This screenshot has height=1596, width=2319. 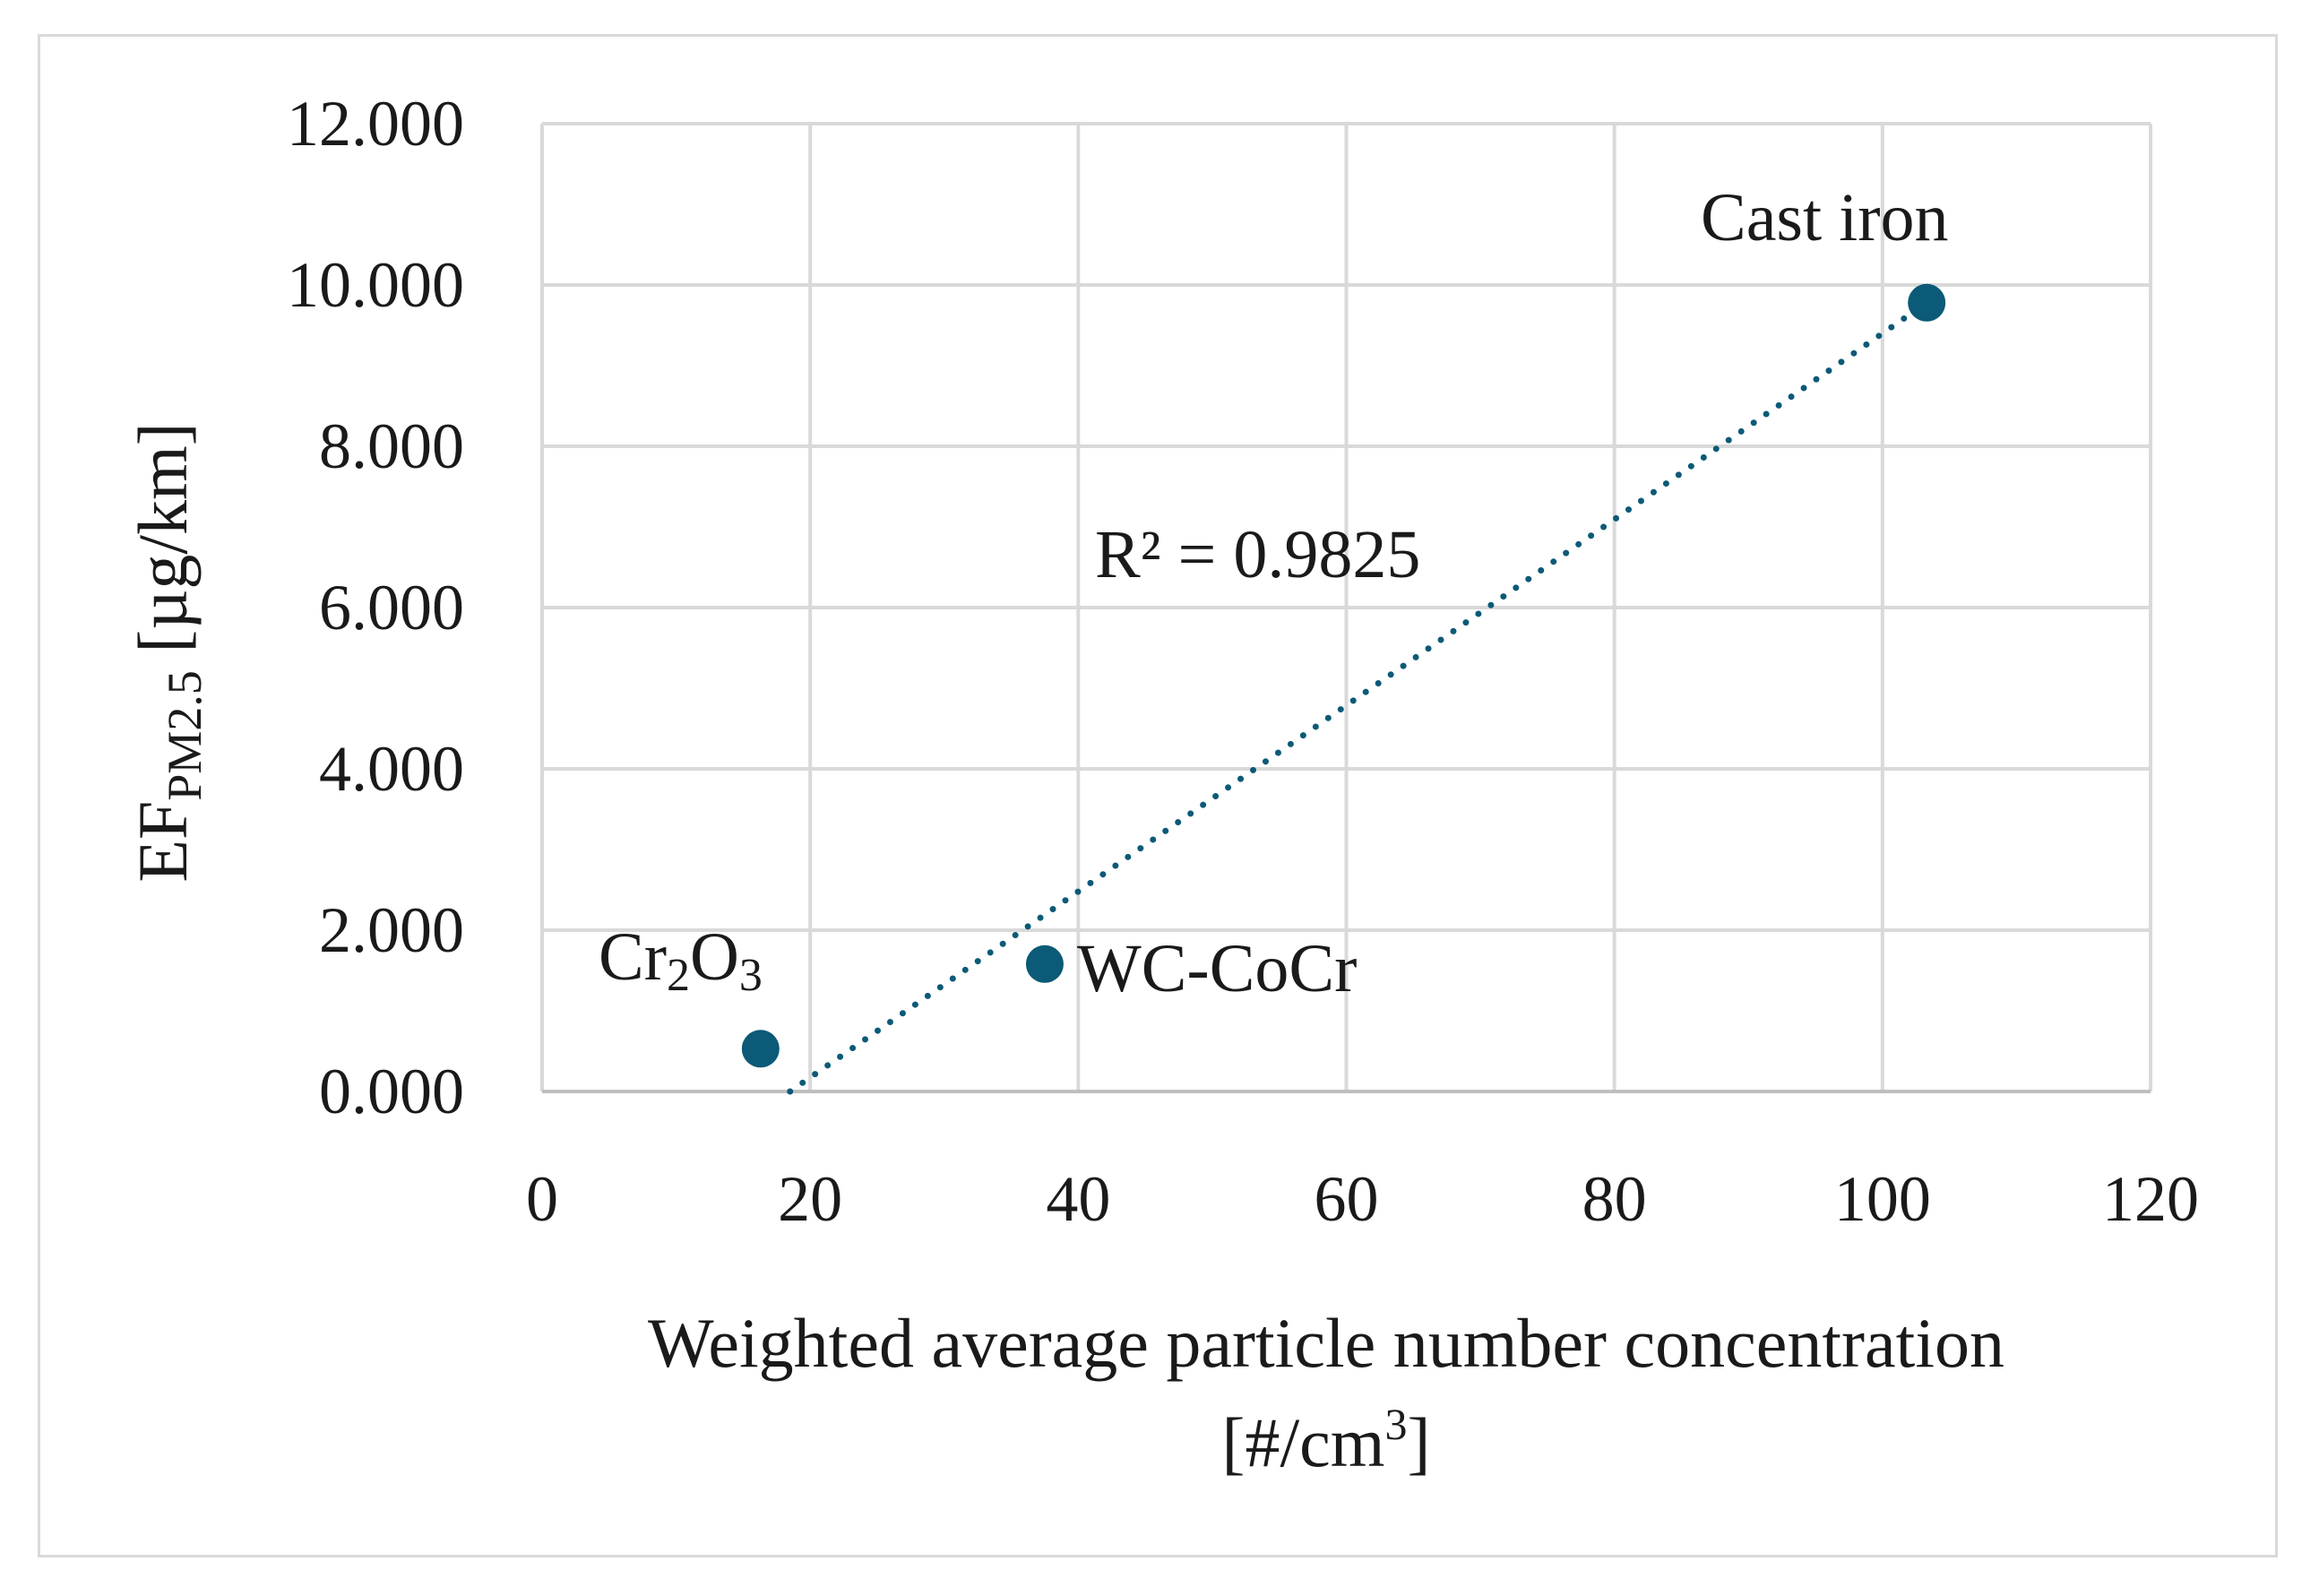 What do you see at coordinates (167, 652) in the screenshot?
I see `y-axis-title: EFPM2.5 [µg/km]` at bounding box center [167, 652].